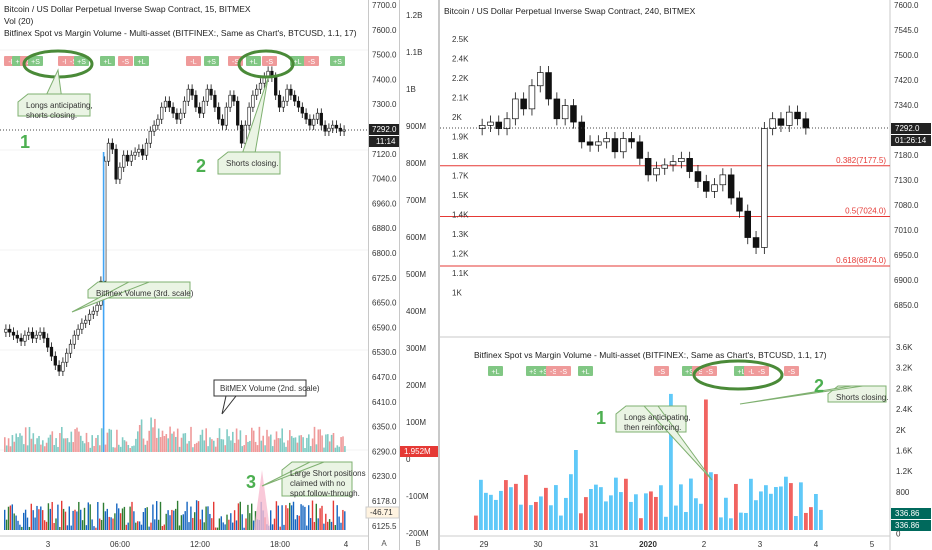  What do you see at coordinates (18, 21) in the screenshot?
I see `left-vol-label: Vol (20)` at bounding box center [18, 21].